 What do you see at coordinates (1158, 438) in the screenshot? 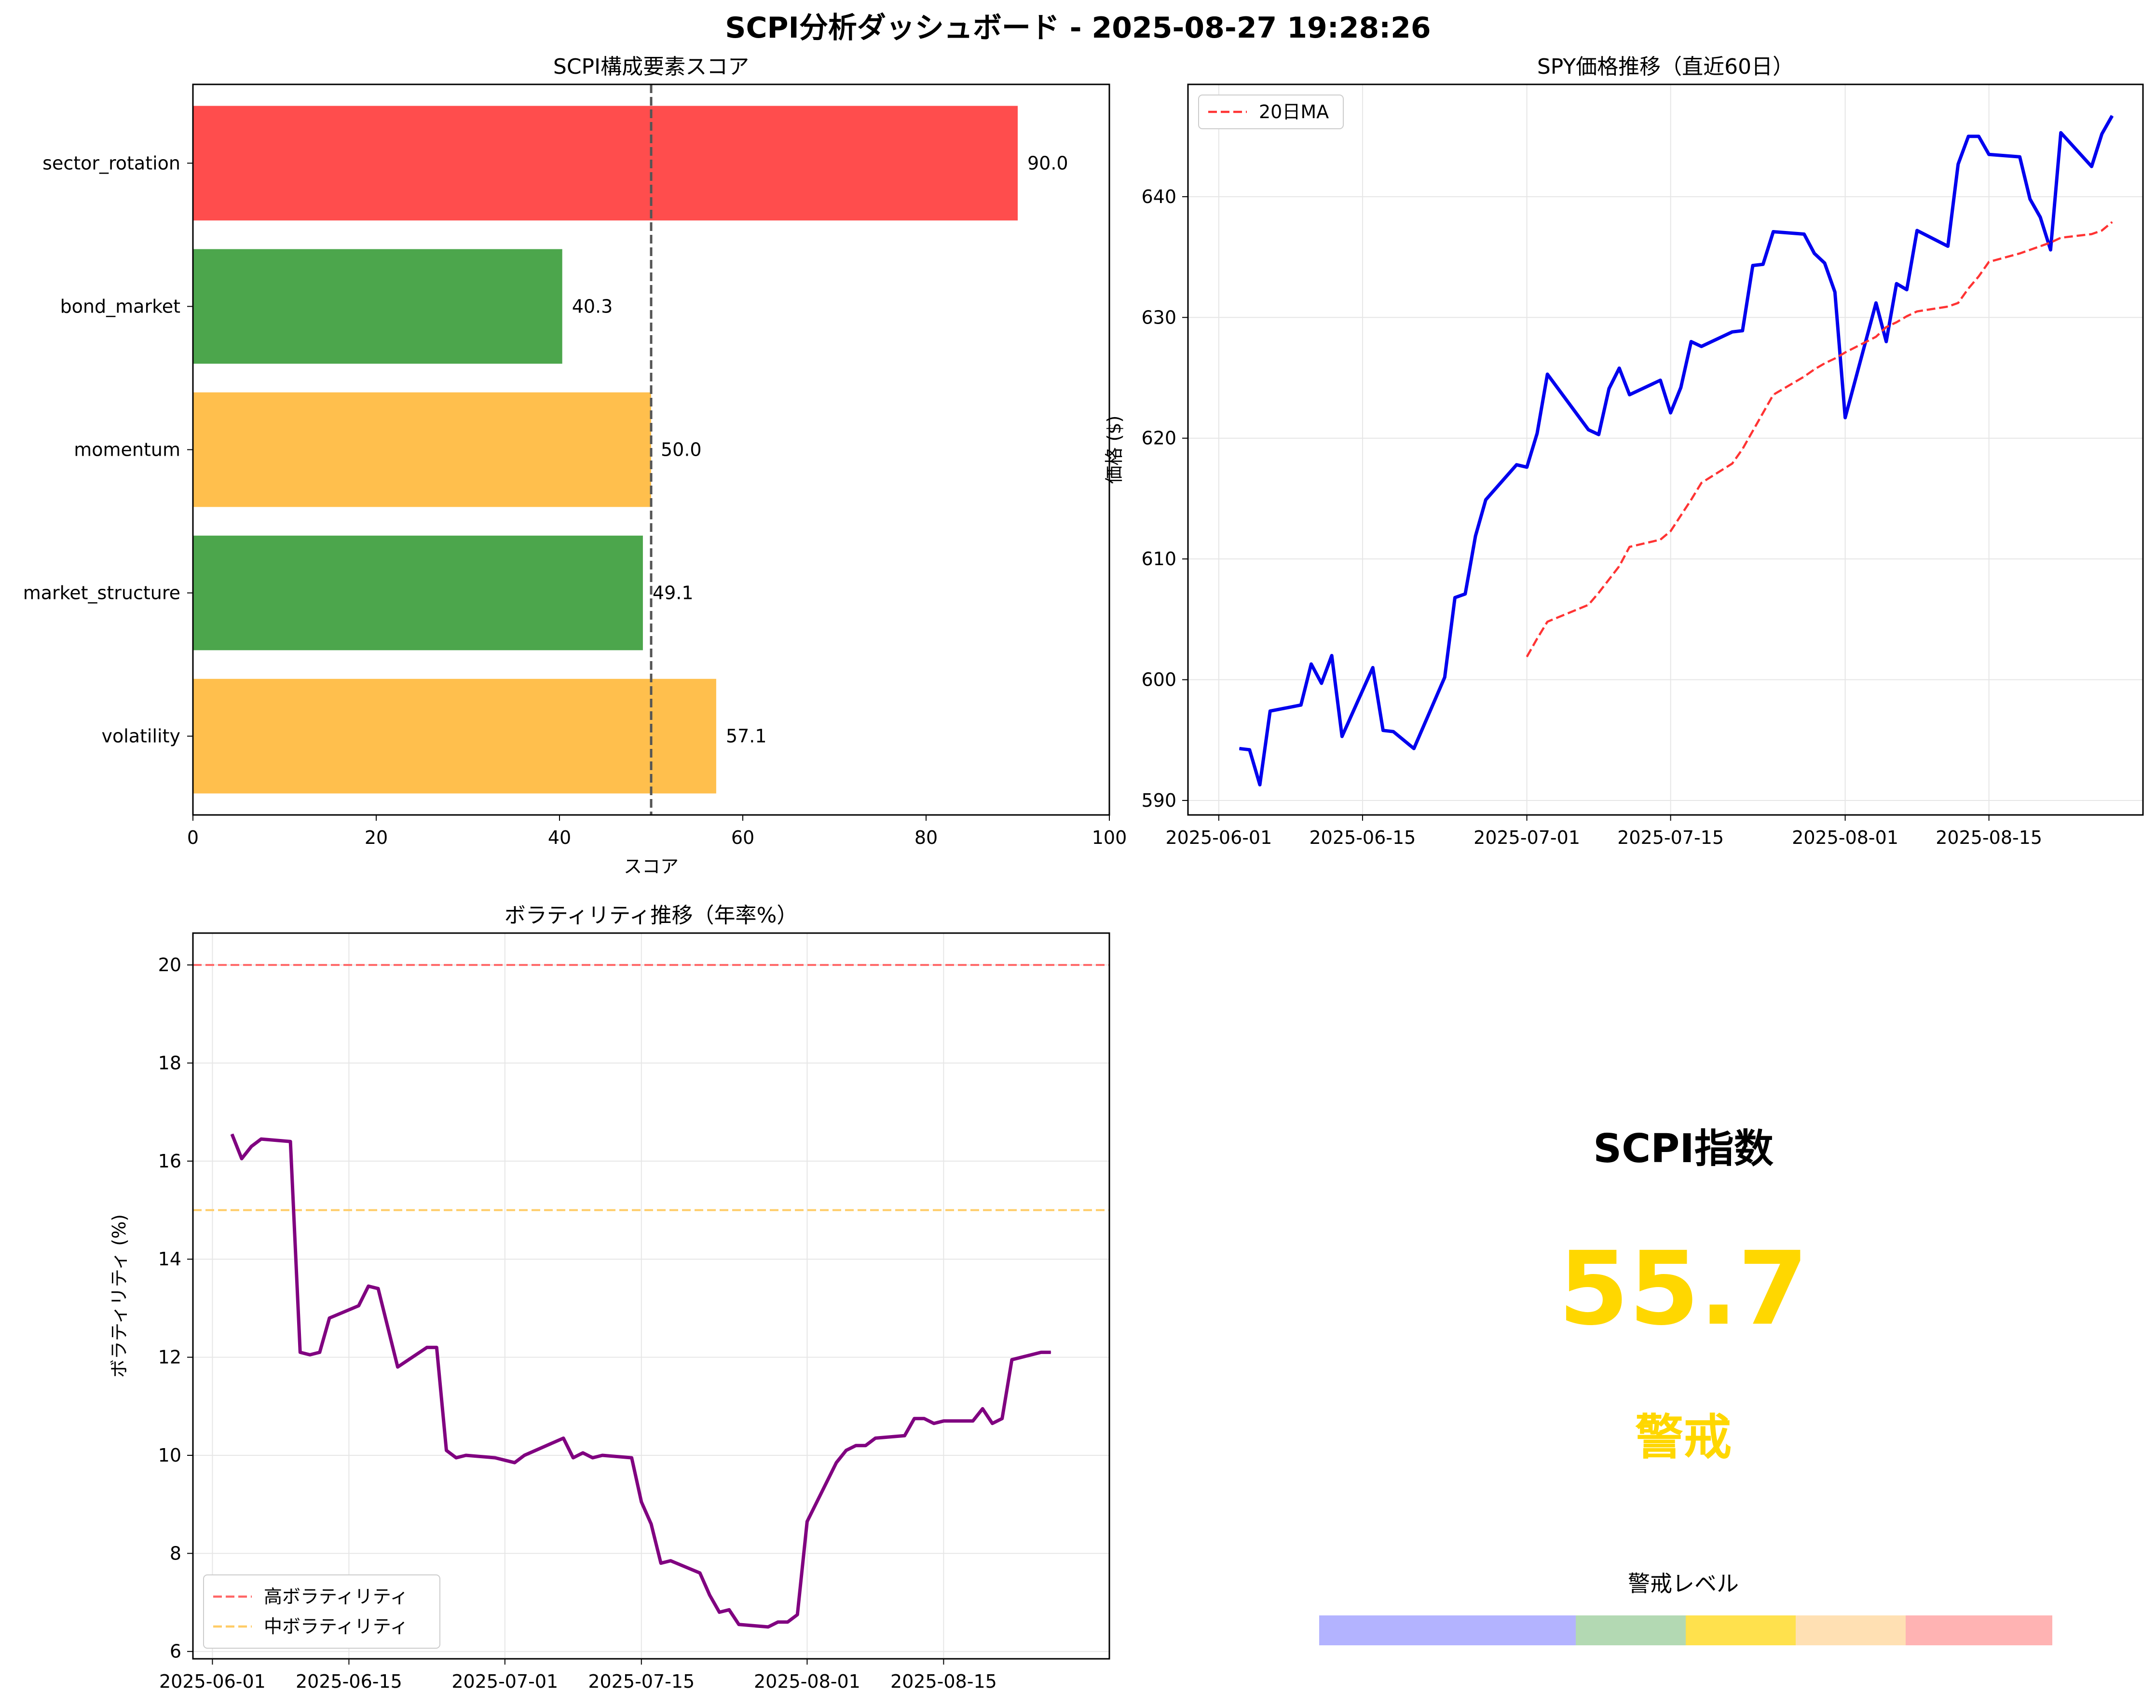
I see `y-tick-label: 620` at bounding box center [1158, 438].